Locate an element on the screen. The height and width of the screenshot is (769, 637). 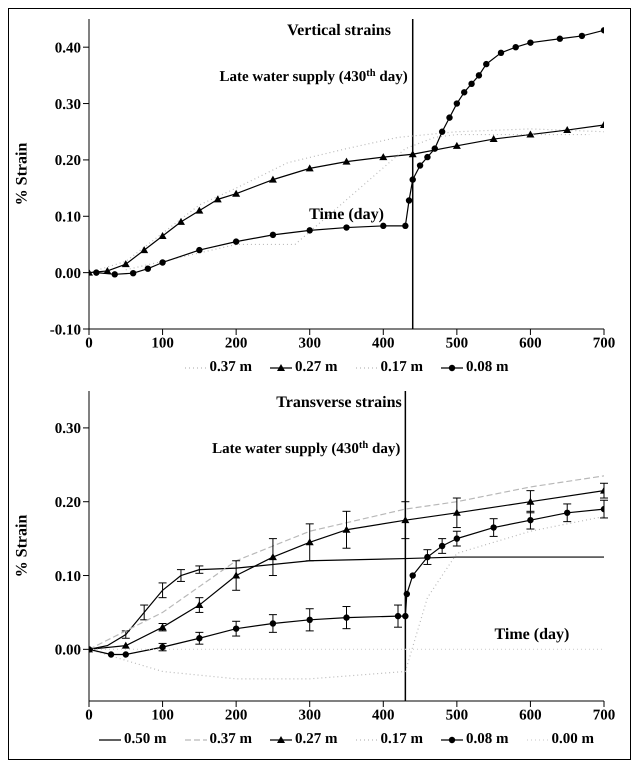
legend-label: 0.50 m is located at coordinates (145, 739).